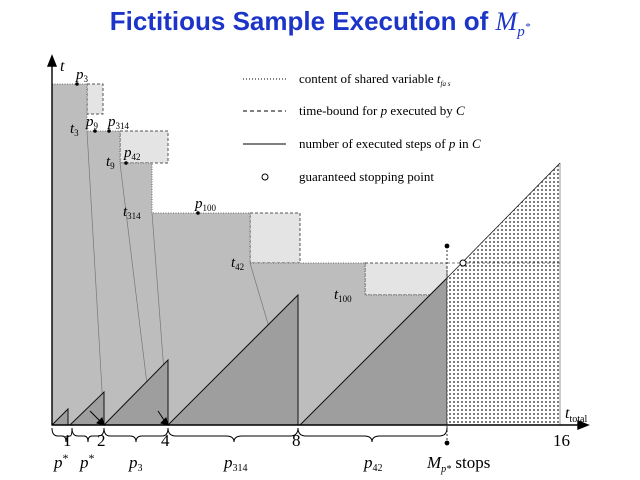  I want to click on x-axis-arrow, so click(583, 425).